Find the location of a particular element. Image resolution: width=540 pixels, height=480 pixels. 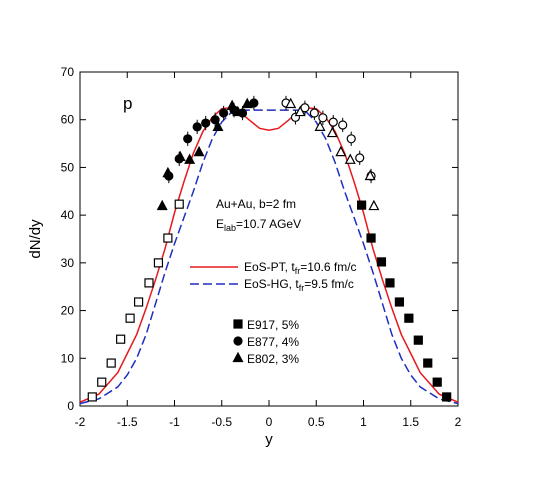

x-tick-label: -0.5 is located at coordinates (221, 422).